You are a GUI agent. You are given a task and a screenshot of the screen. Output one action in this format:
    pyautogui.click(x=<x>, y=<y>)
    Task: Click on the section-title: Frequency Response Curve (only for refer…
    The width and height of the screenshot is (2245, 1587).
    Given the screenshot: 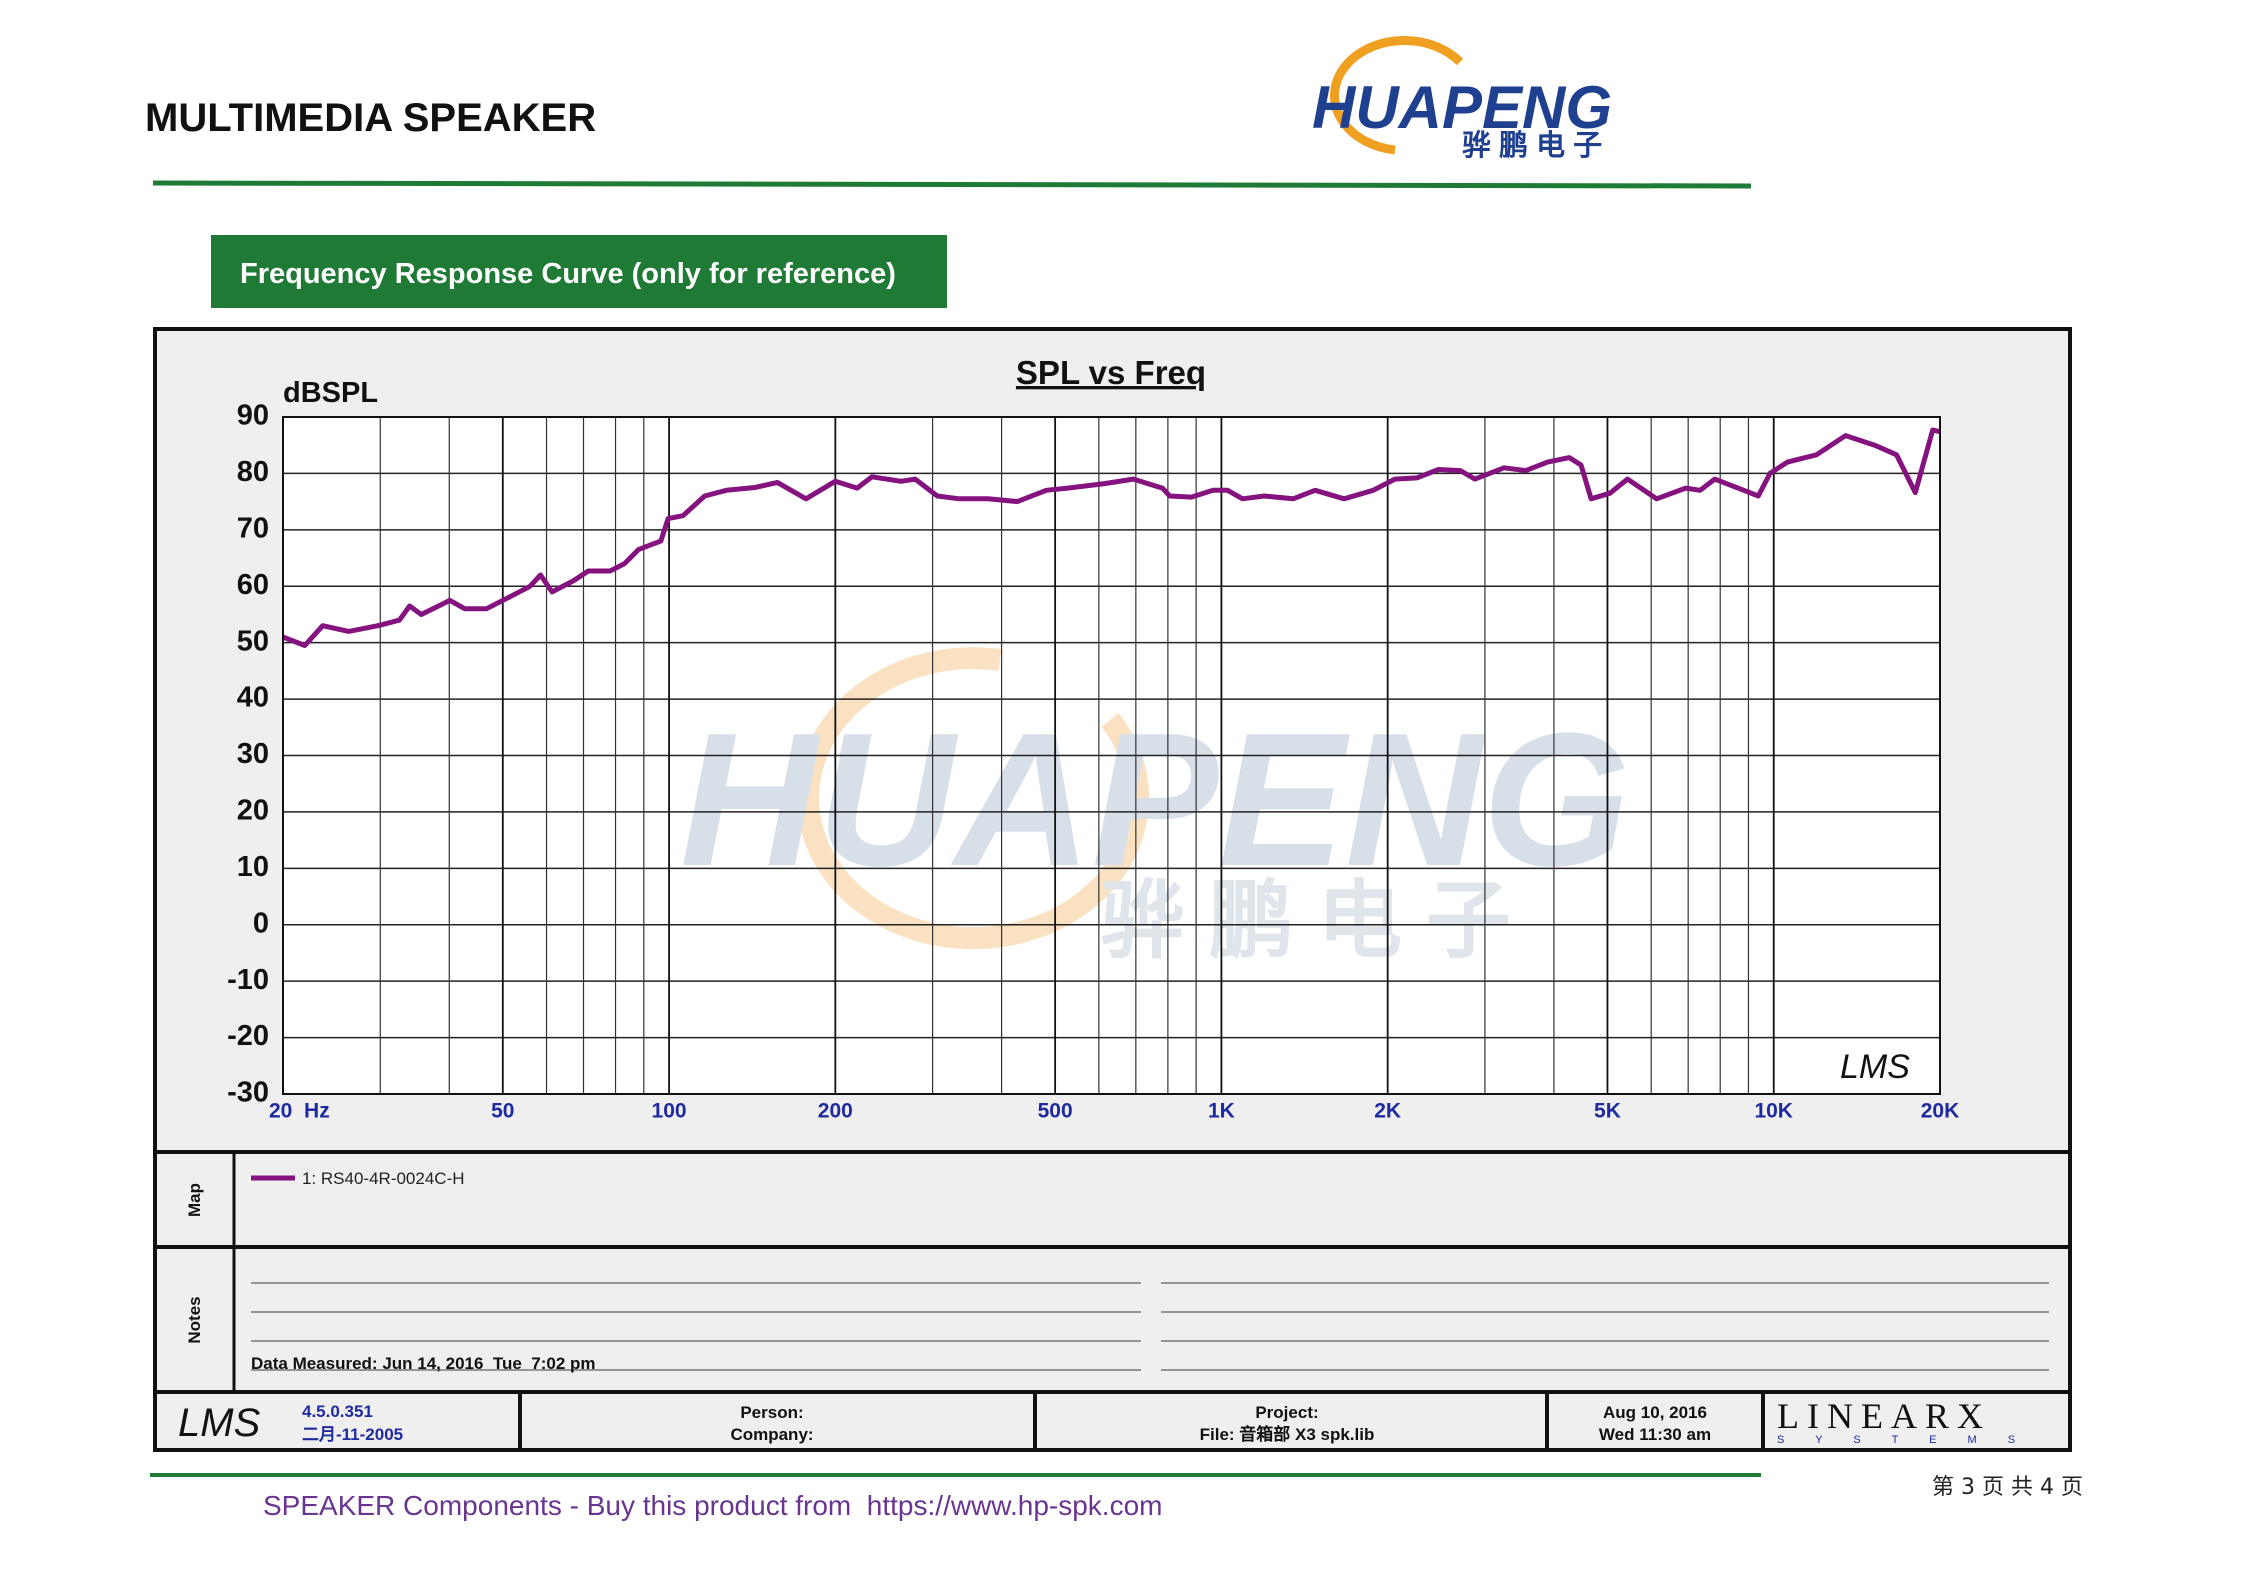 What is the action you would take?
    pyautogui.click(x=568, y=274)
    